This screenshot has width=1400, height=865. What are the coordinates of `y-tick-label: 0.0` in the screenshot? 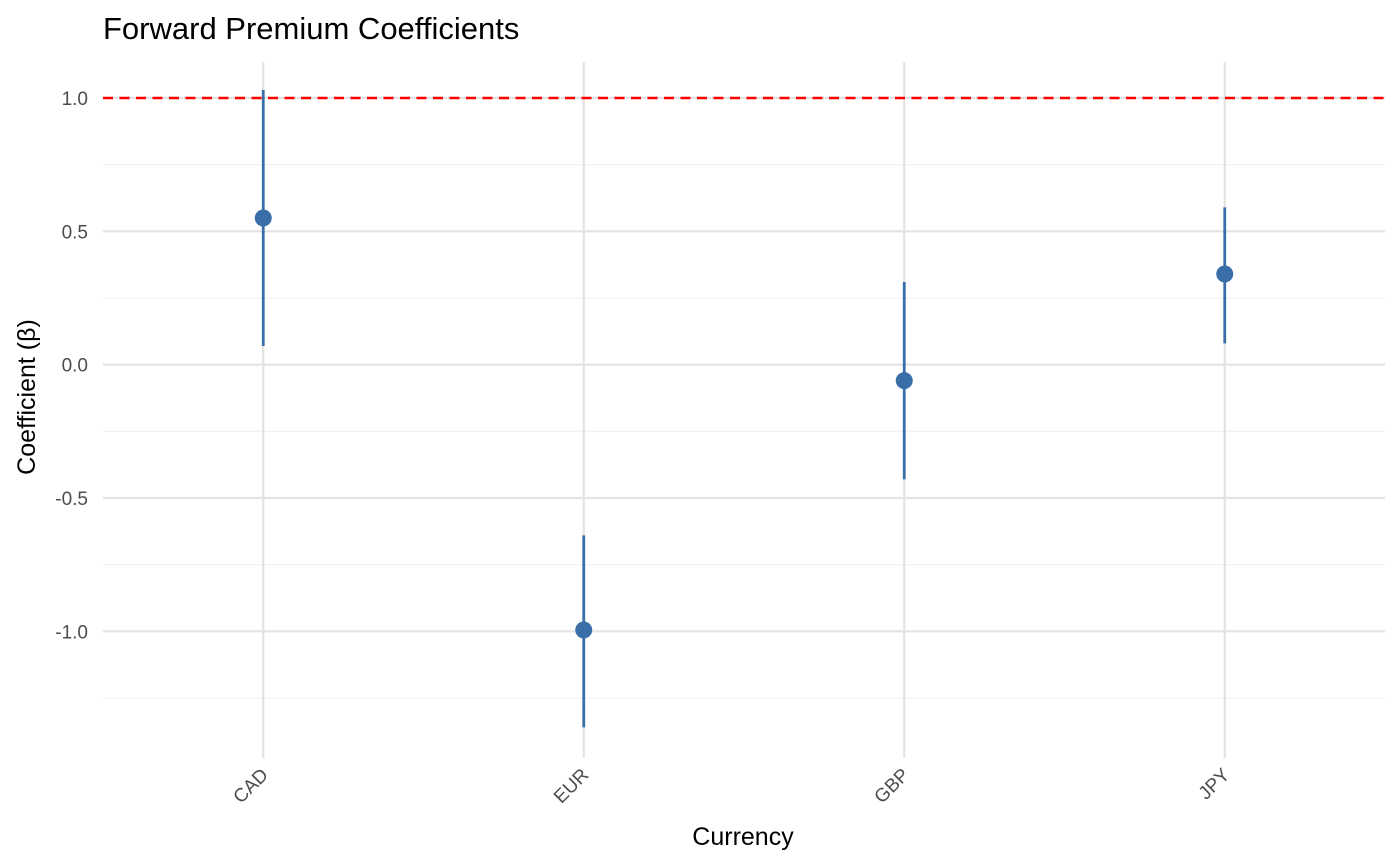 It's located at (75, 366).